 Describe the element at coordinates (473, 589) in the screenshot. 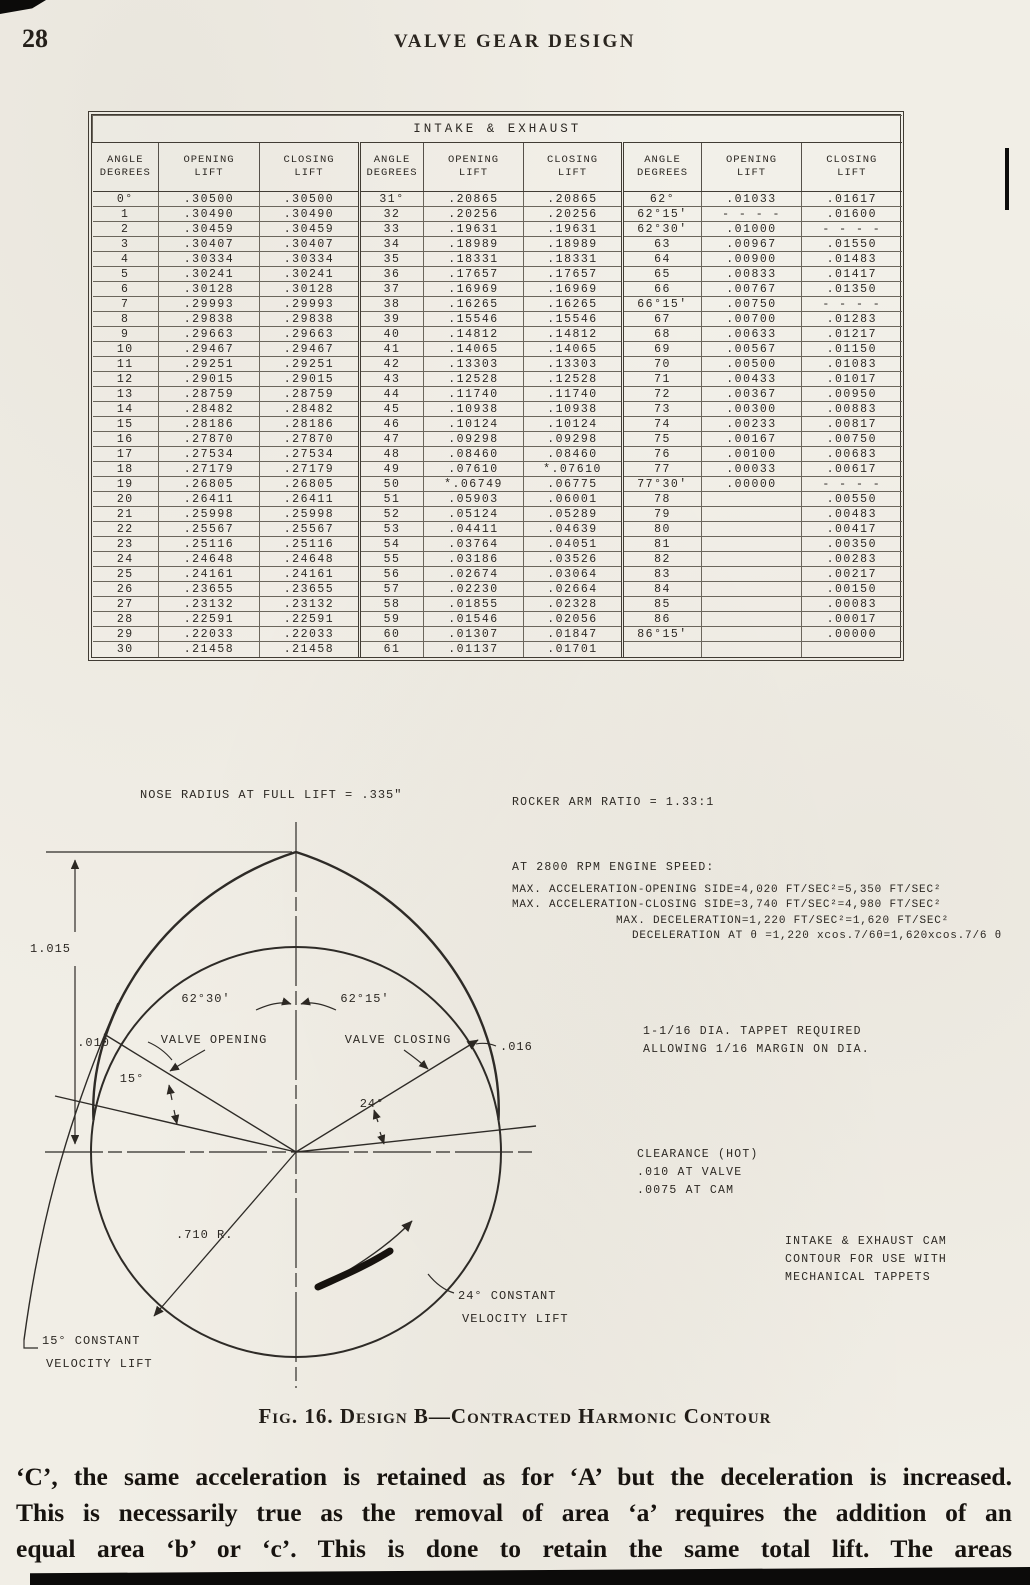

I see `opening-lift-cell: .02230` at that location.